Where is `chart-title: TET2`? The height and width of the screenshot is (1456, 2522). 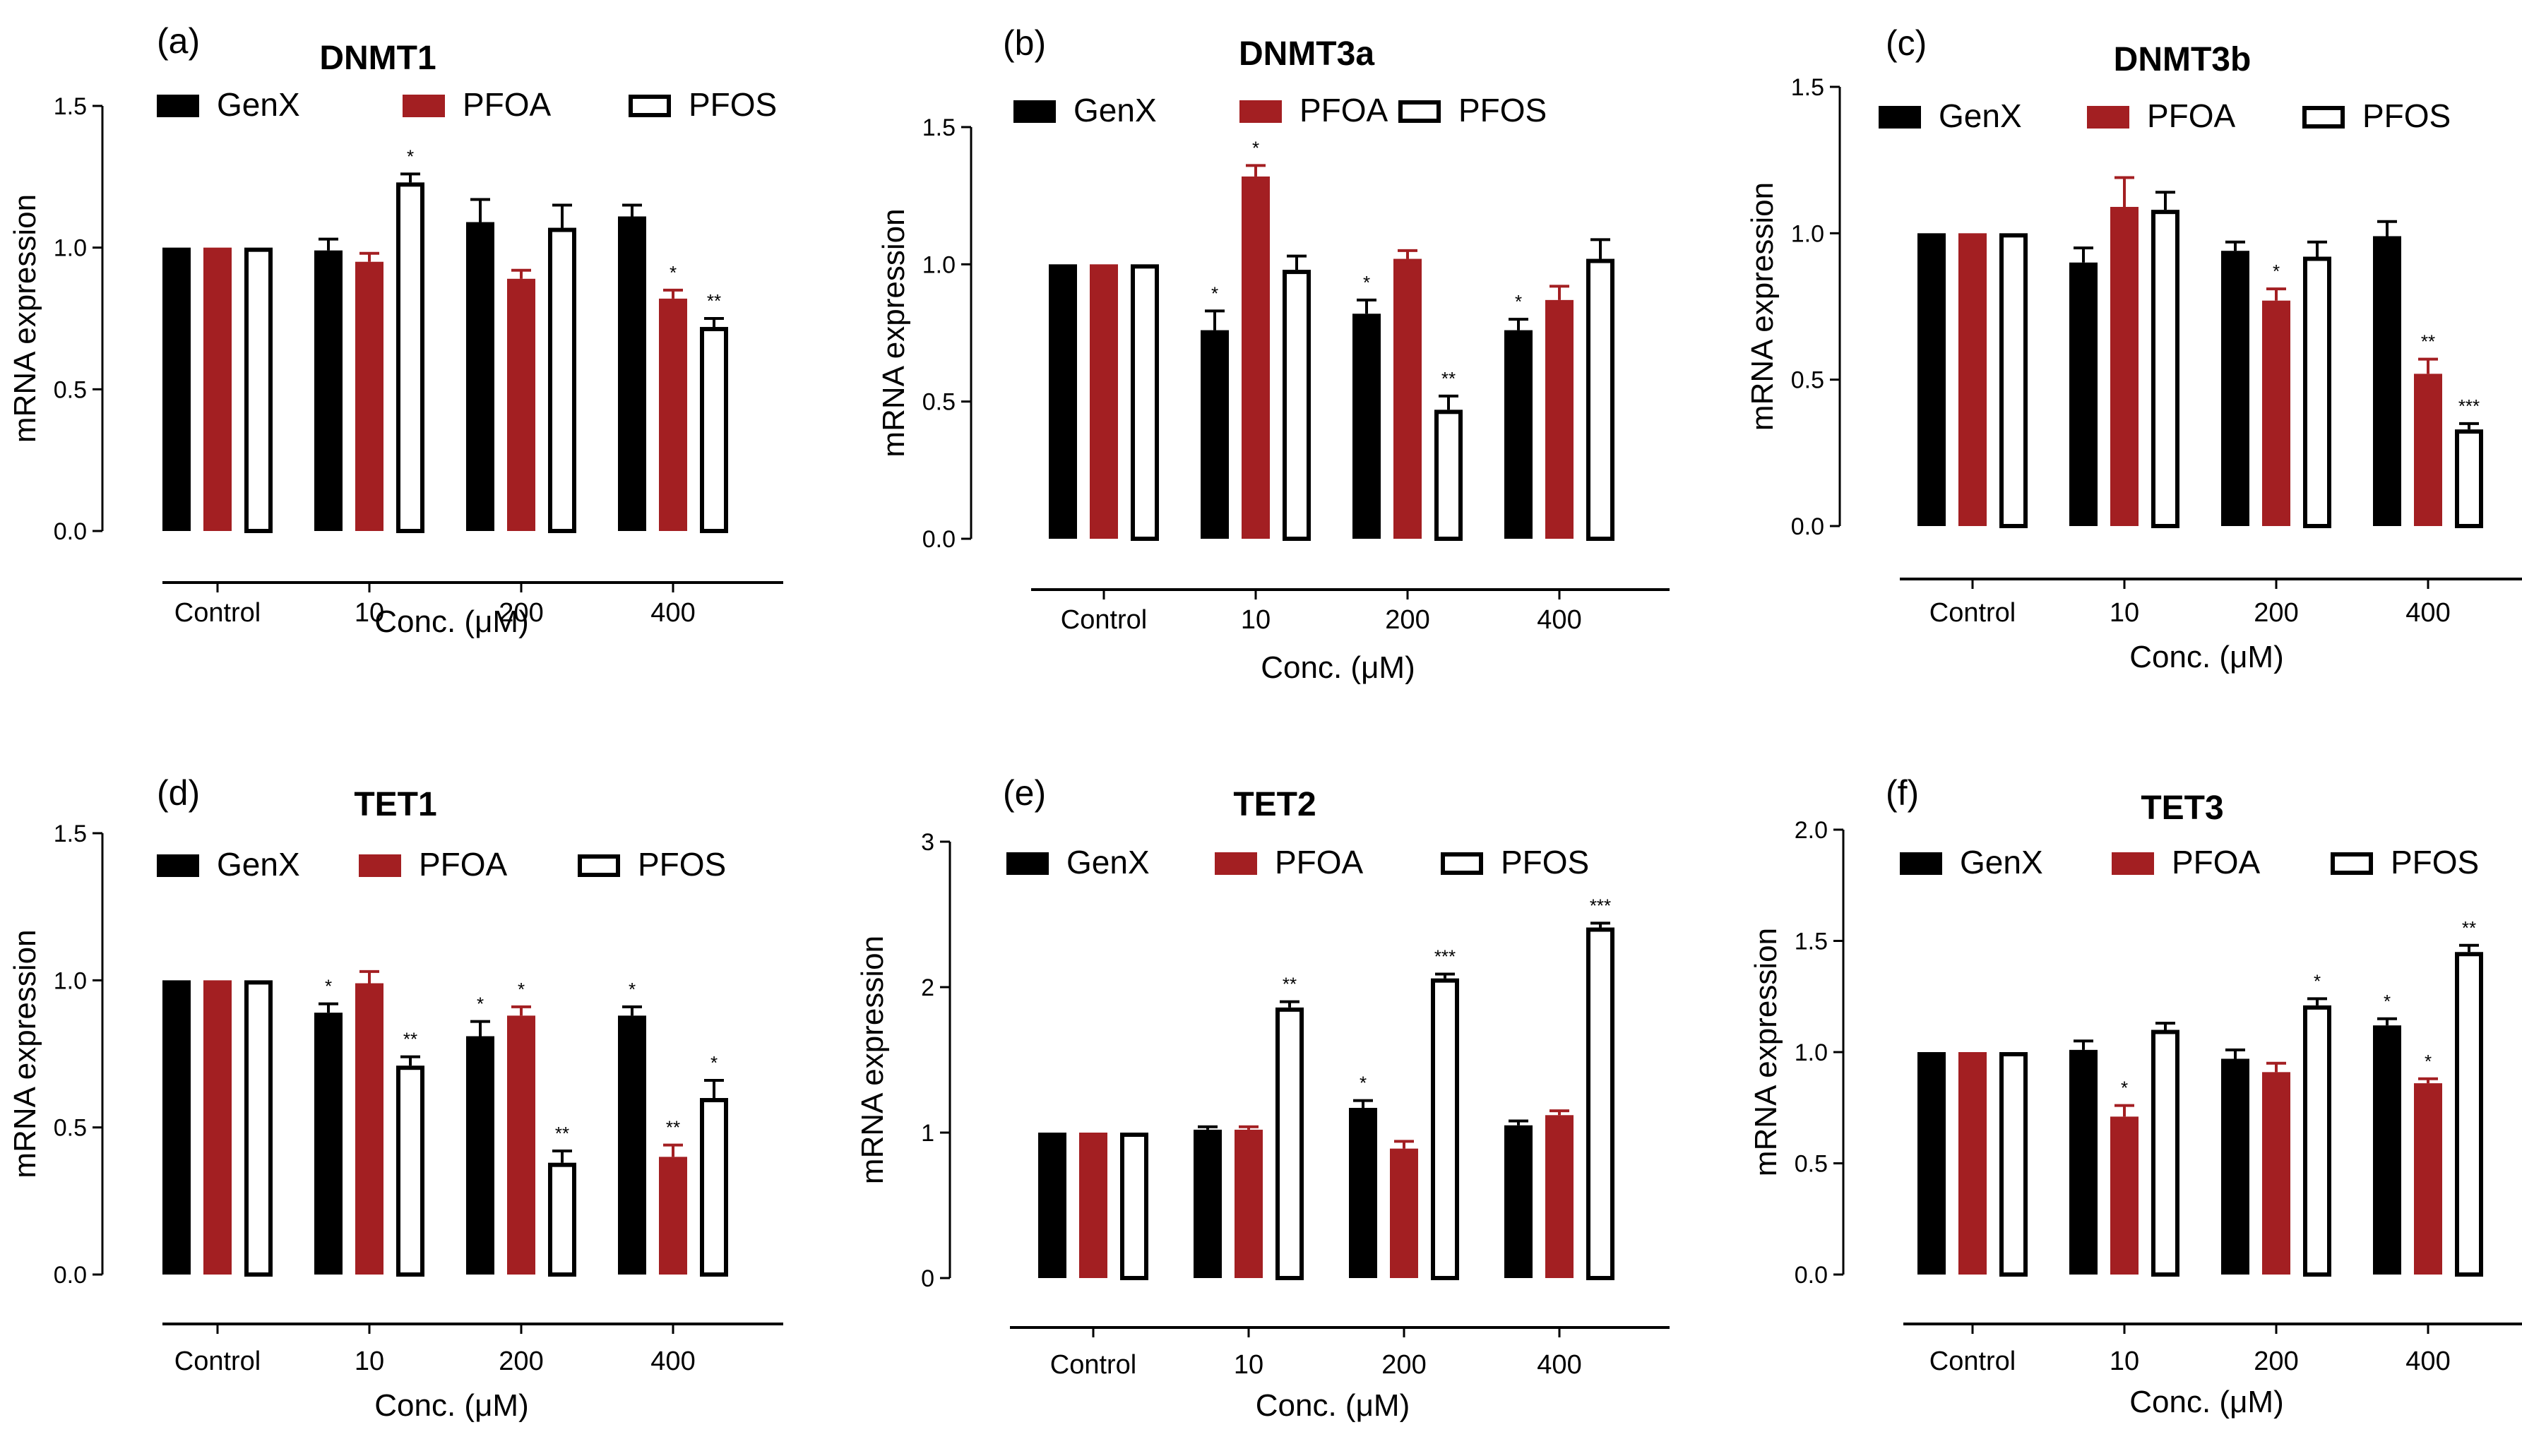
chart-title: TET2 is located at coordinates (1275, 804).